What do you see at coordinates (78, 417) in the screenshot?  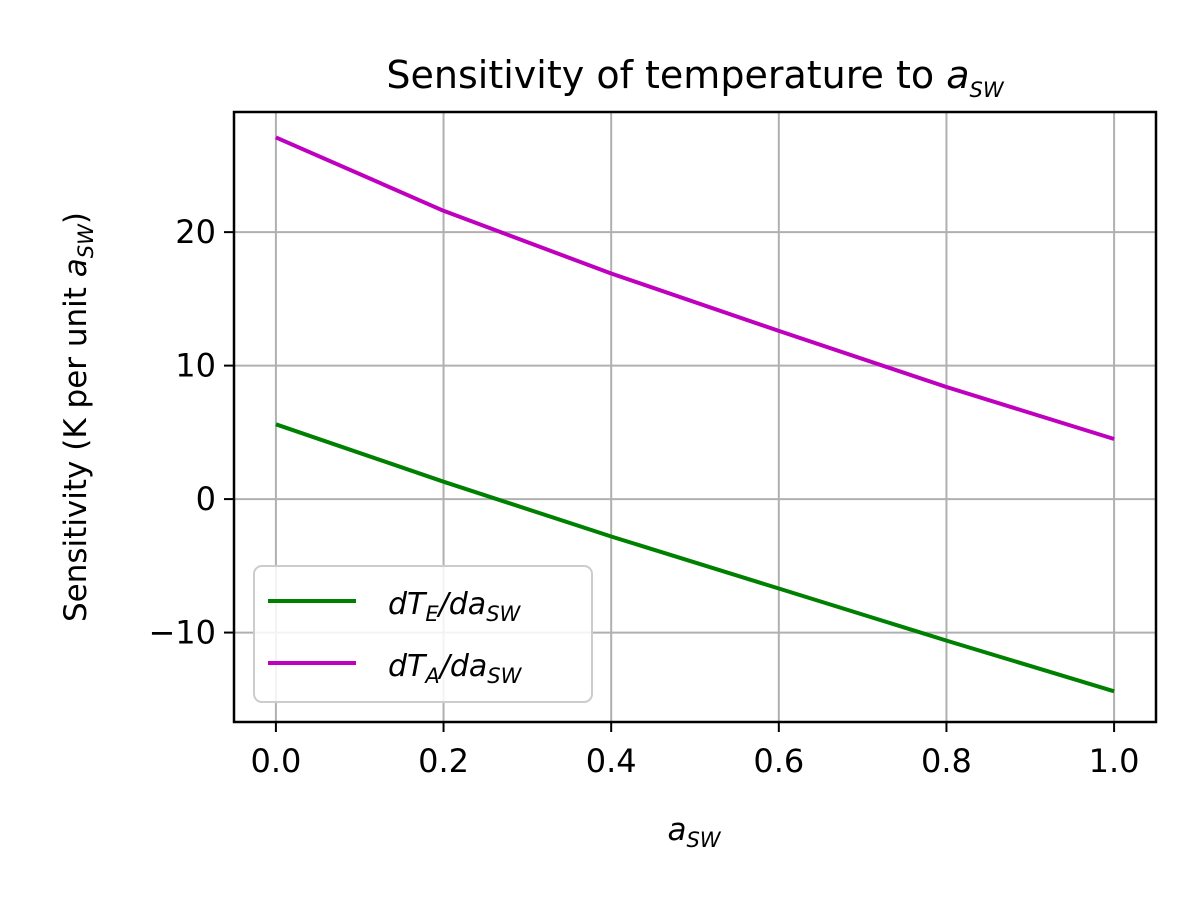 I see `y-axis-label: Sensitivity (K per unit aSW)` at bounding box center [78, 417].